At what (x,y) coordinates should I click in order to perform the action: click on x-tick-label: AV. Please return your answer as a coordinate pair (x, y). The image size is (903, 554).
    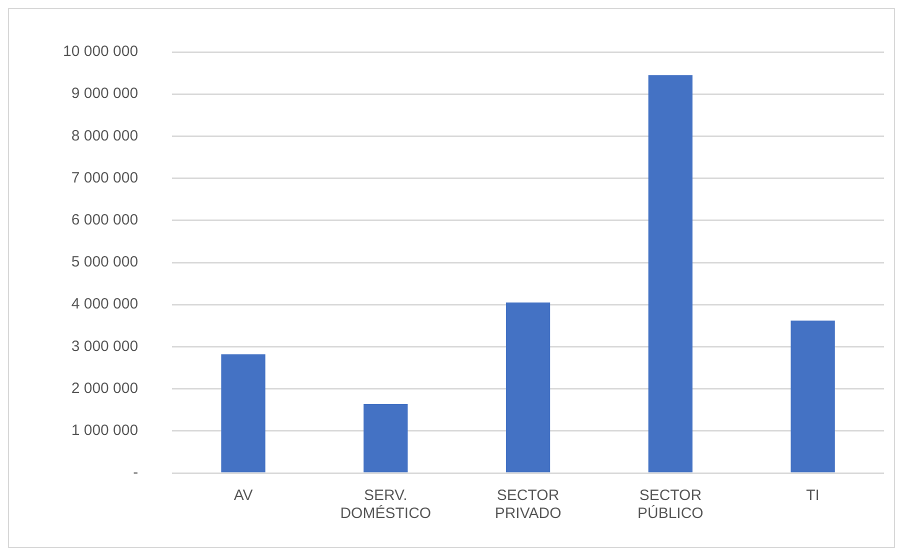
    Looking at the image, I should click on (243, 495).